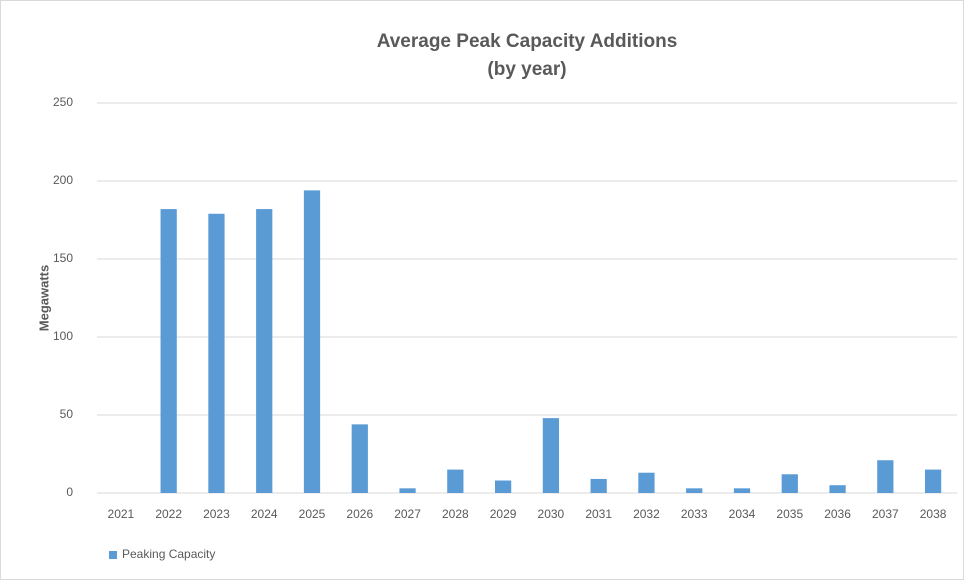 Image resolution: width=964 pixels, height=580 pixels. Describe the element at coordinates (168, 514) in the screenshot. I see `x-tick-label: 2022` at that location.